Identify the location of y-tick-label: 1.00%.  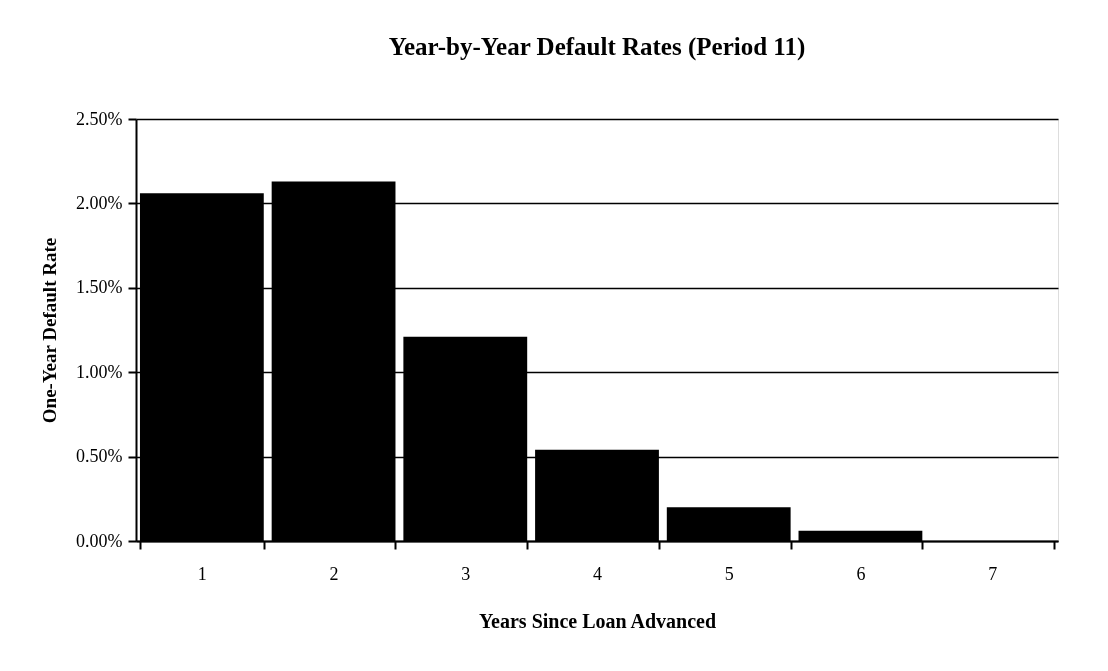
(99, 371).